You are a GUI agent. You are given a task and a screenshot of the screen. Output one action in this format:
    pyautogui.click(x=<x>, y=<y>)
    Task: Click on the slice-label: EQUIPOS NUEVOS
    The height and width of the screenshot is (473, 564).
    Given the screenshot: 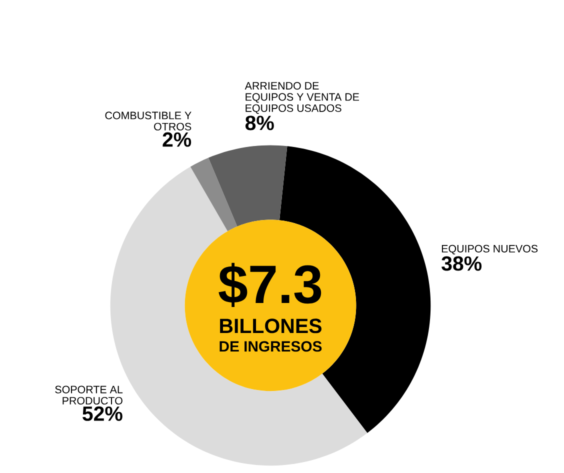 What is the action you would take?
    pyautogui.click(x=490, y=249)
    